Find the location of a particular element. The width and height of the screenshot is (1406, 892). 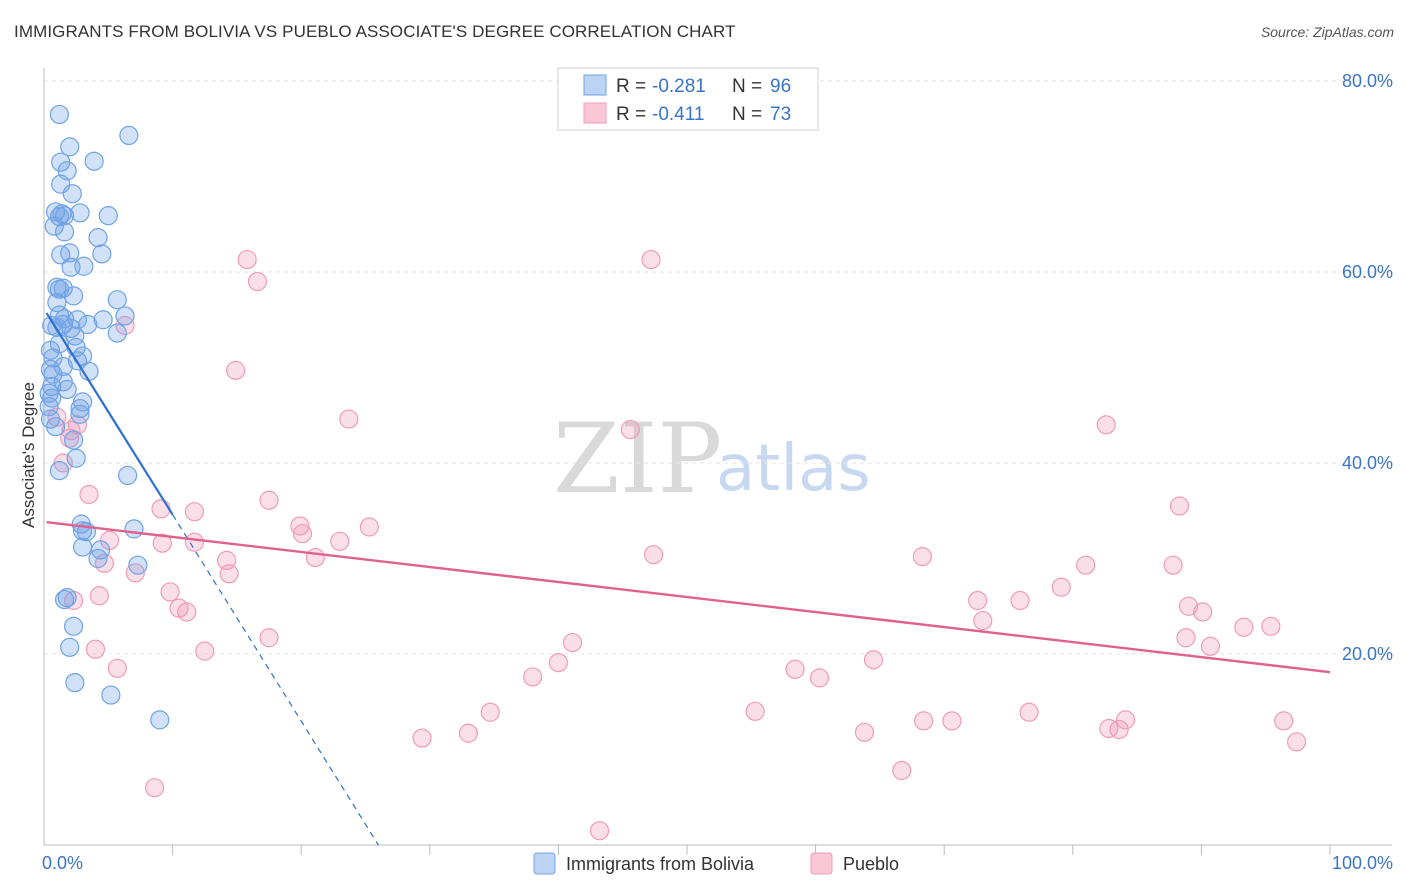

legend-n-value-1: 96 is located at coordinates (780, 86).